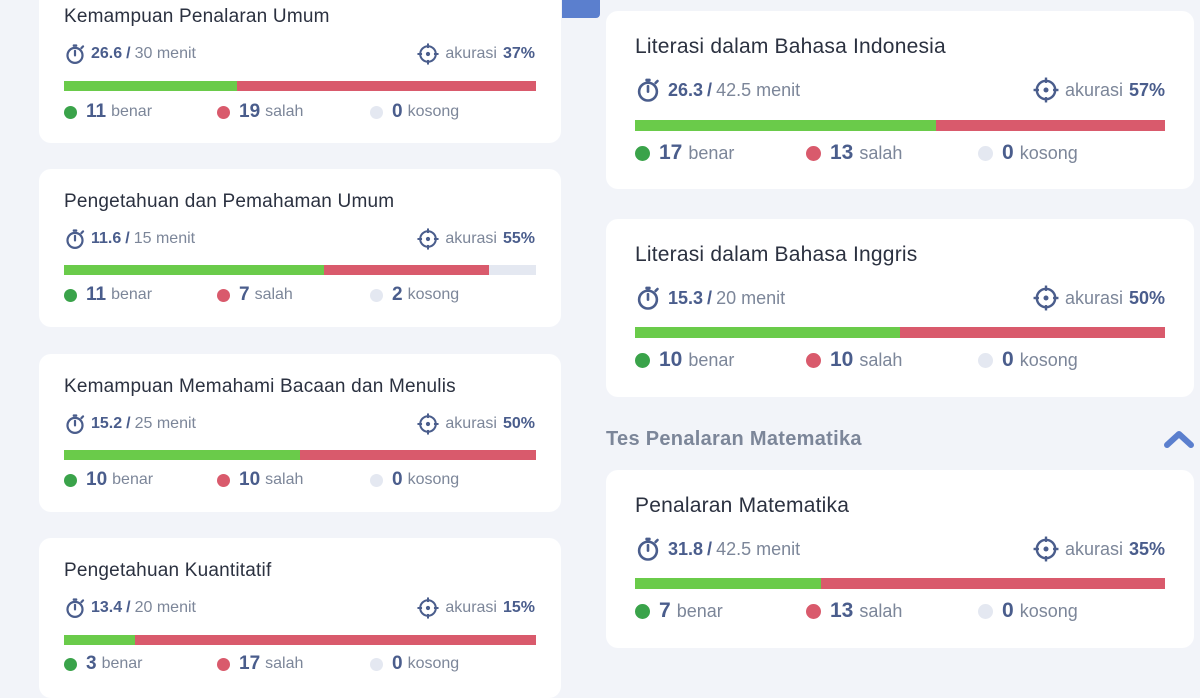 This screenshot has width=1200, height=698. Describe the element at coordinates (96, 294) in the screenshot. I see `correct-count: 11` at that location.